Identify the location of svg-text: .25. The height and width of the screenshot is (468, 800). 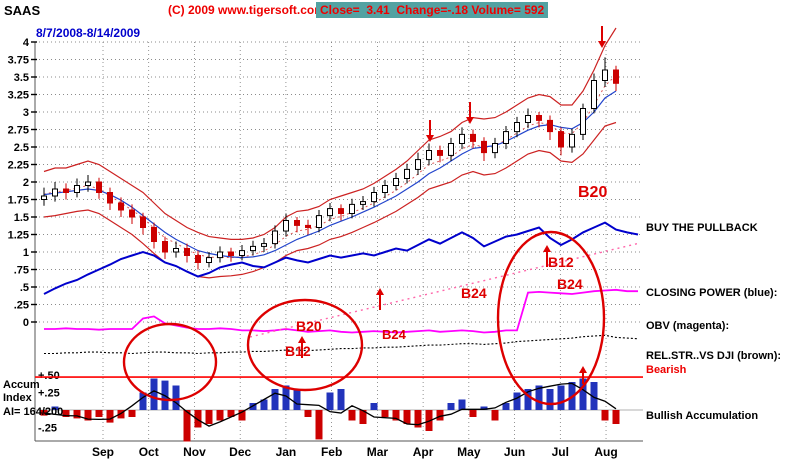
(21, 306).